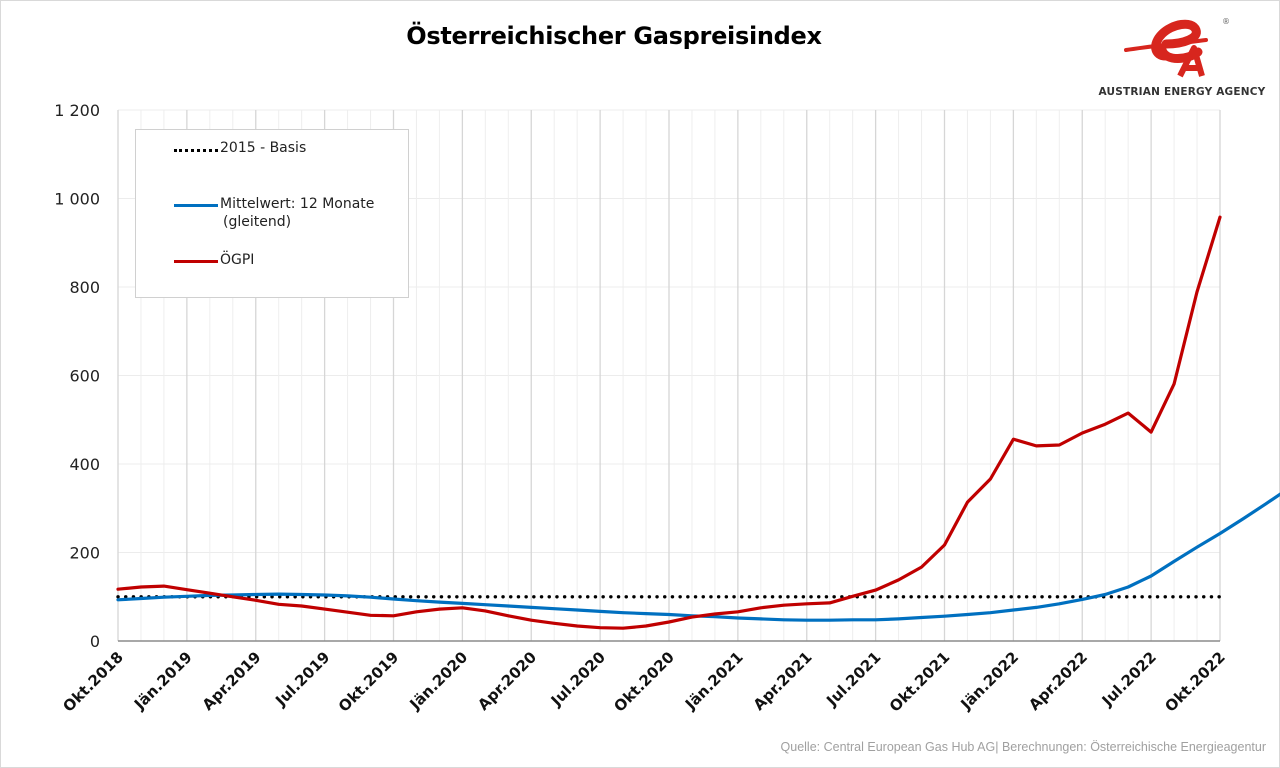  What do you see at coordinates (84, 287) in the screenshot?
I see `y-tick-label: 800` at bounding box center [84, 287].